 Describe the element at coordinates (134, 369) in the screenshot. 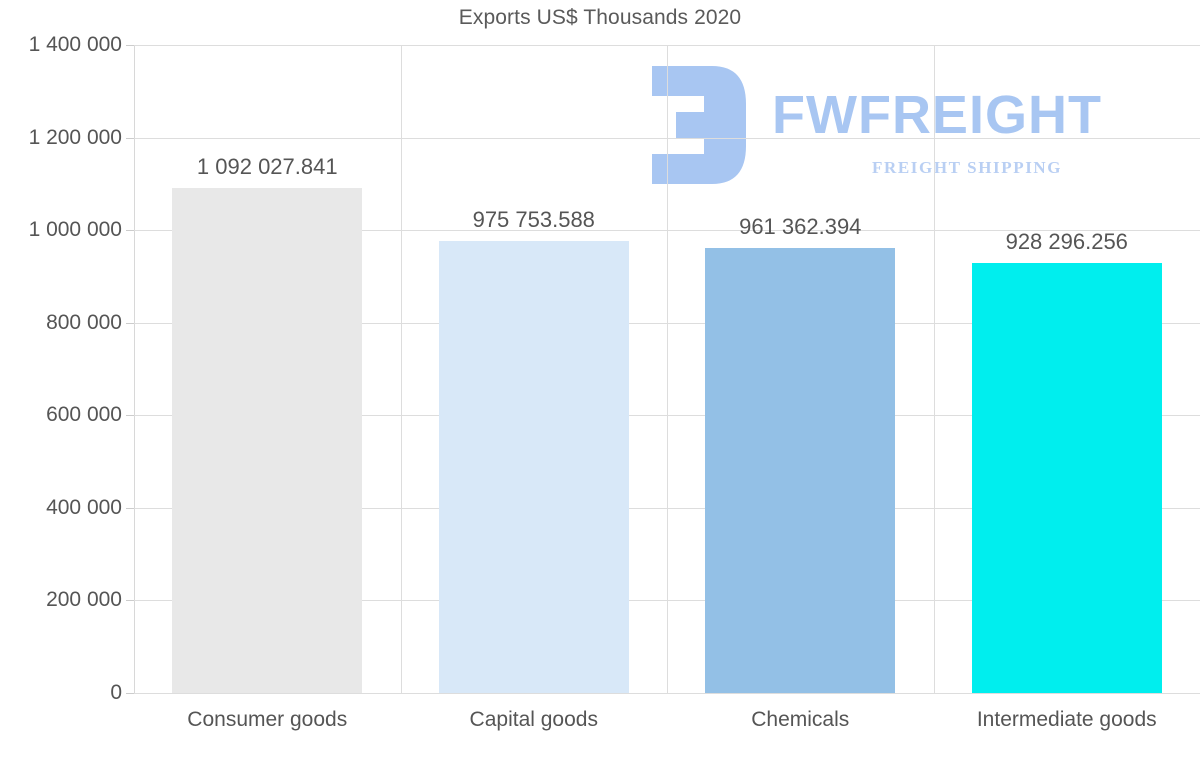

I see `y-axis-line` at that location.